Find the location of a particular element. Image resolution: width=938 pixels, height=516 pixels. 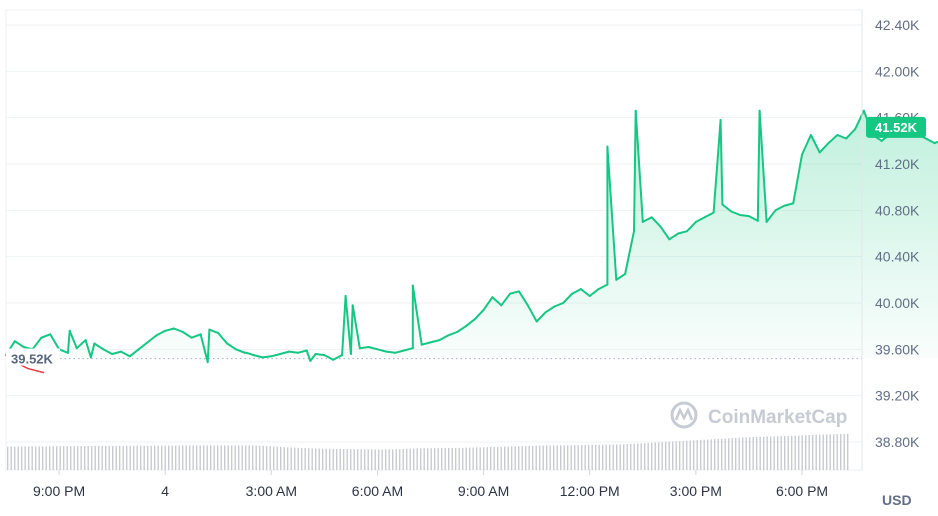

x-tick-label: 3:00 PM is located at coordinates (696, 491).